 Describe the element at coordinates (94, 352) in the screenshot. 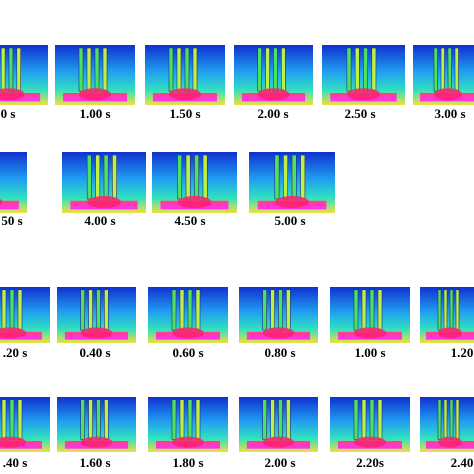

I see `time-label: 0.40 s` at that location.